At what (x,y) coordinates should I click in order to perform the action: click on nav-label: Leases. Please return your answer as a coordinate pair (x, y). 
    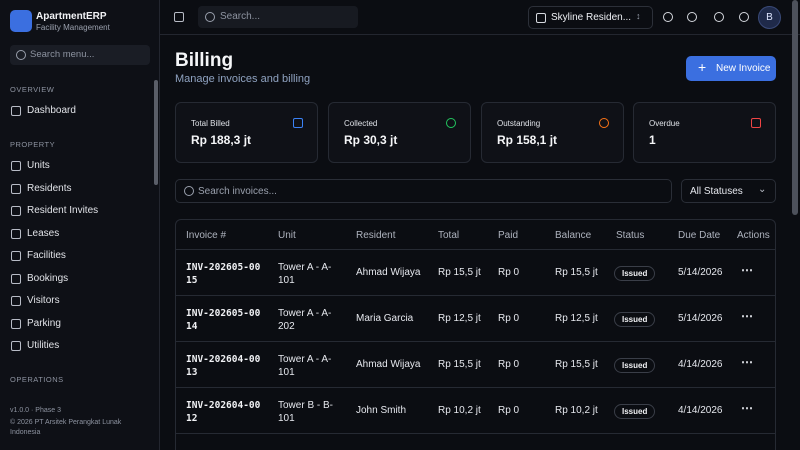
    Looking at the image, I should click on (43, 233).